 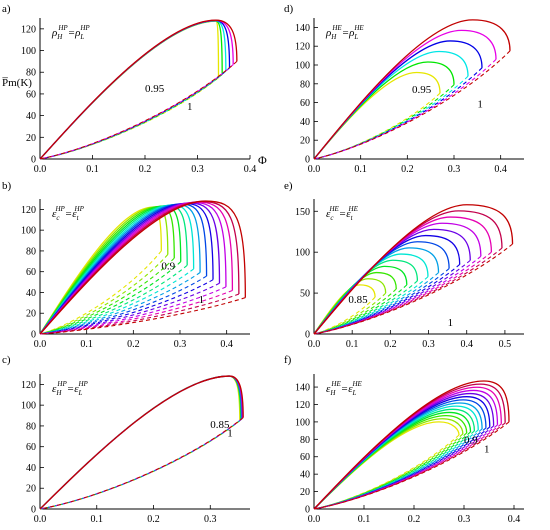 I want to click on series-b-7-upper, so click(x=123, y=269).